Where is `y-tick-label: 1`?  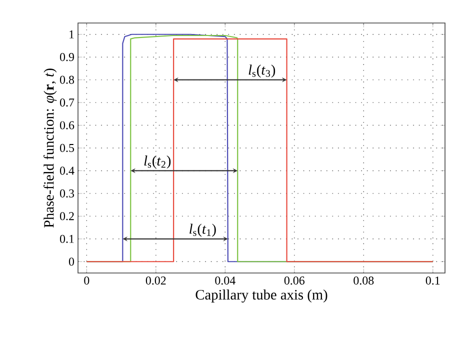 y-tick-label: 1 is located at coordinates (72, 34).